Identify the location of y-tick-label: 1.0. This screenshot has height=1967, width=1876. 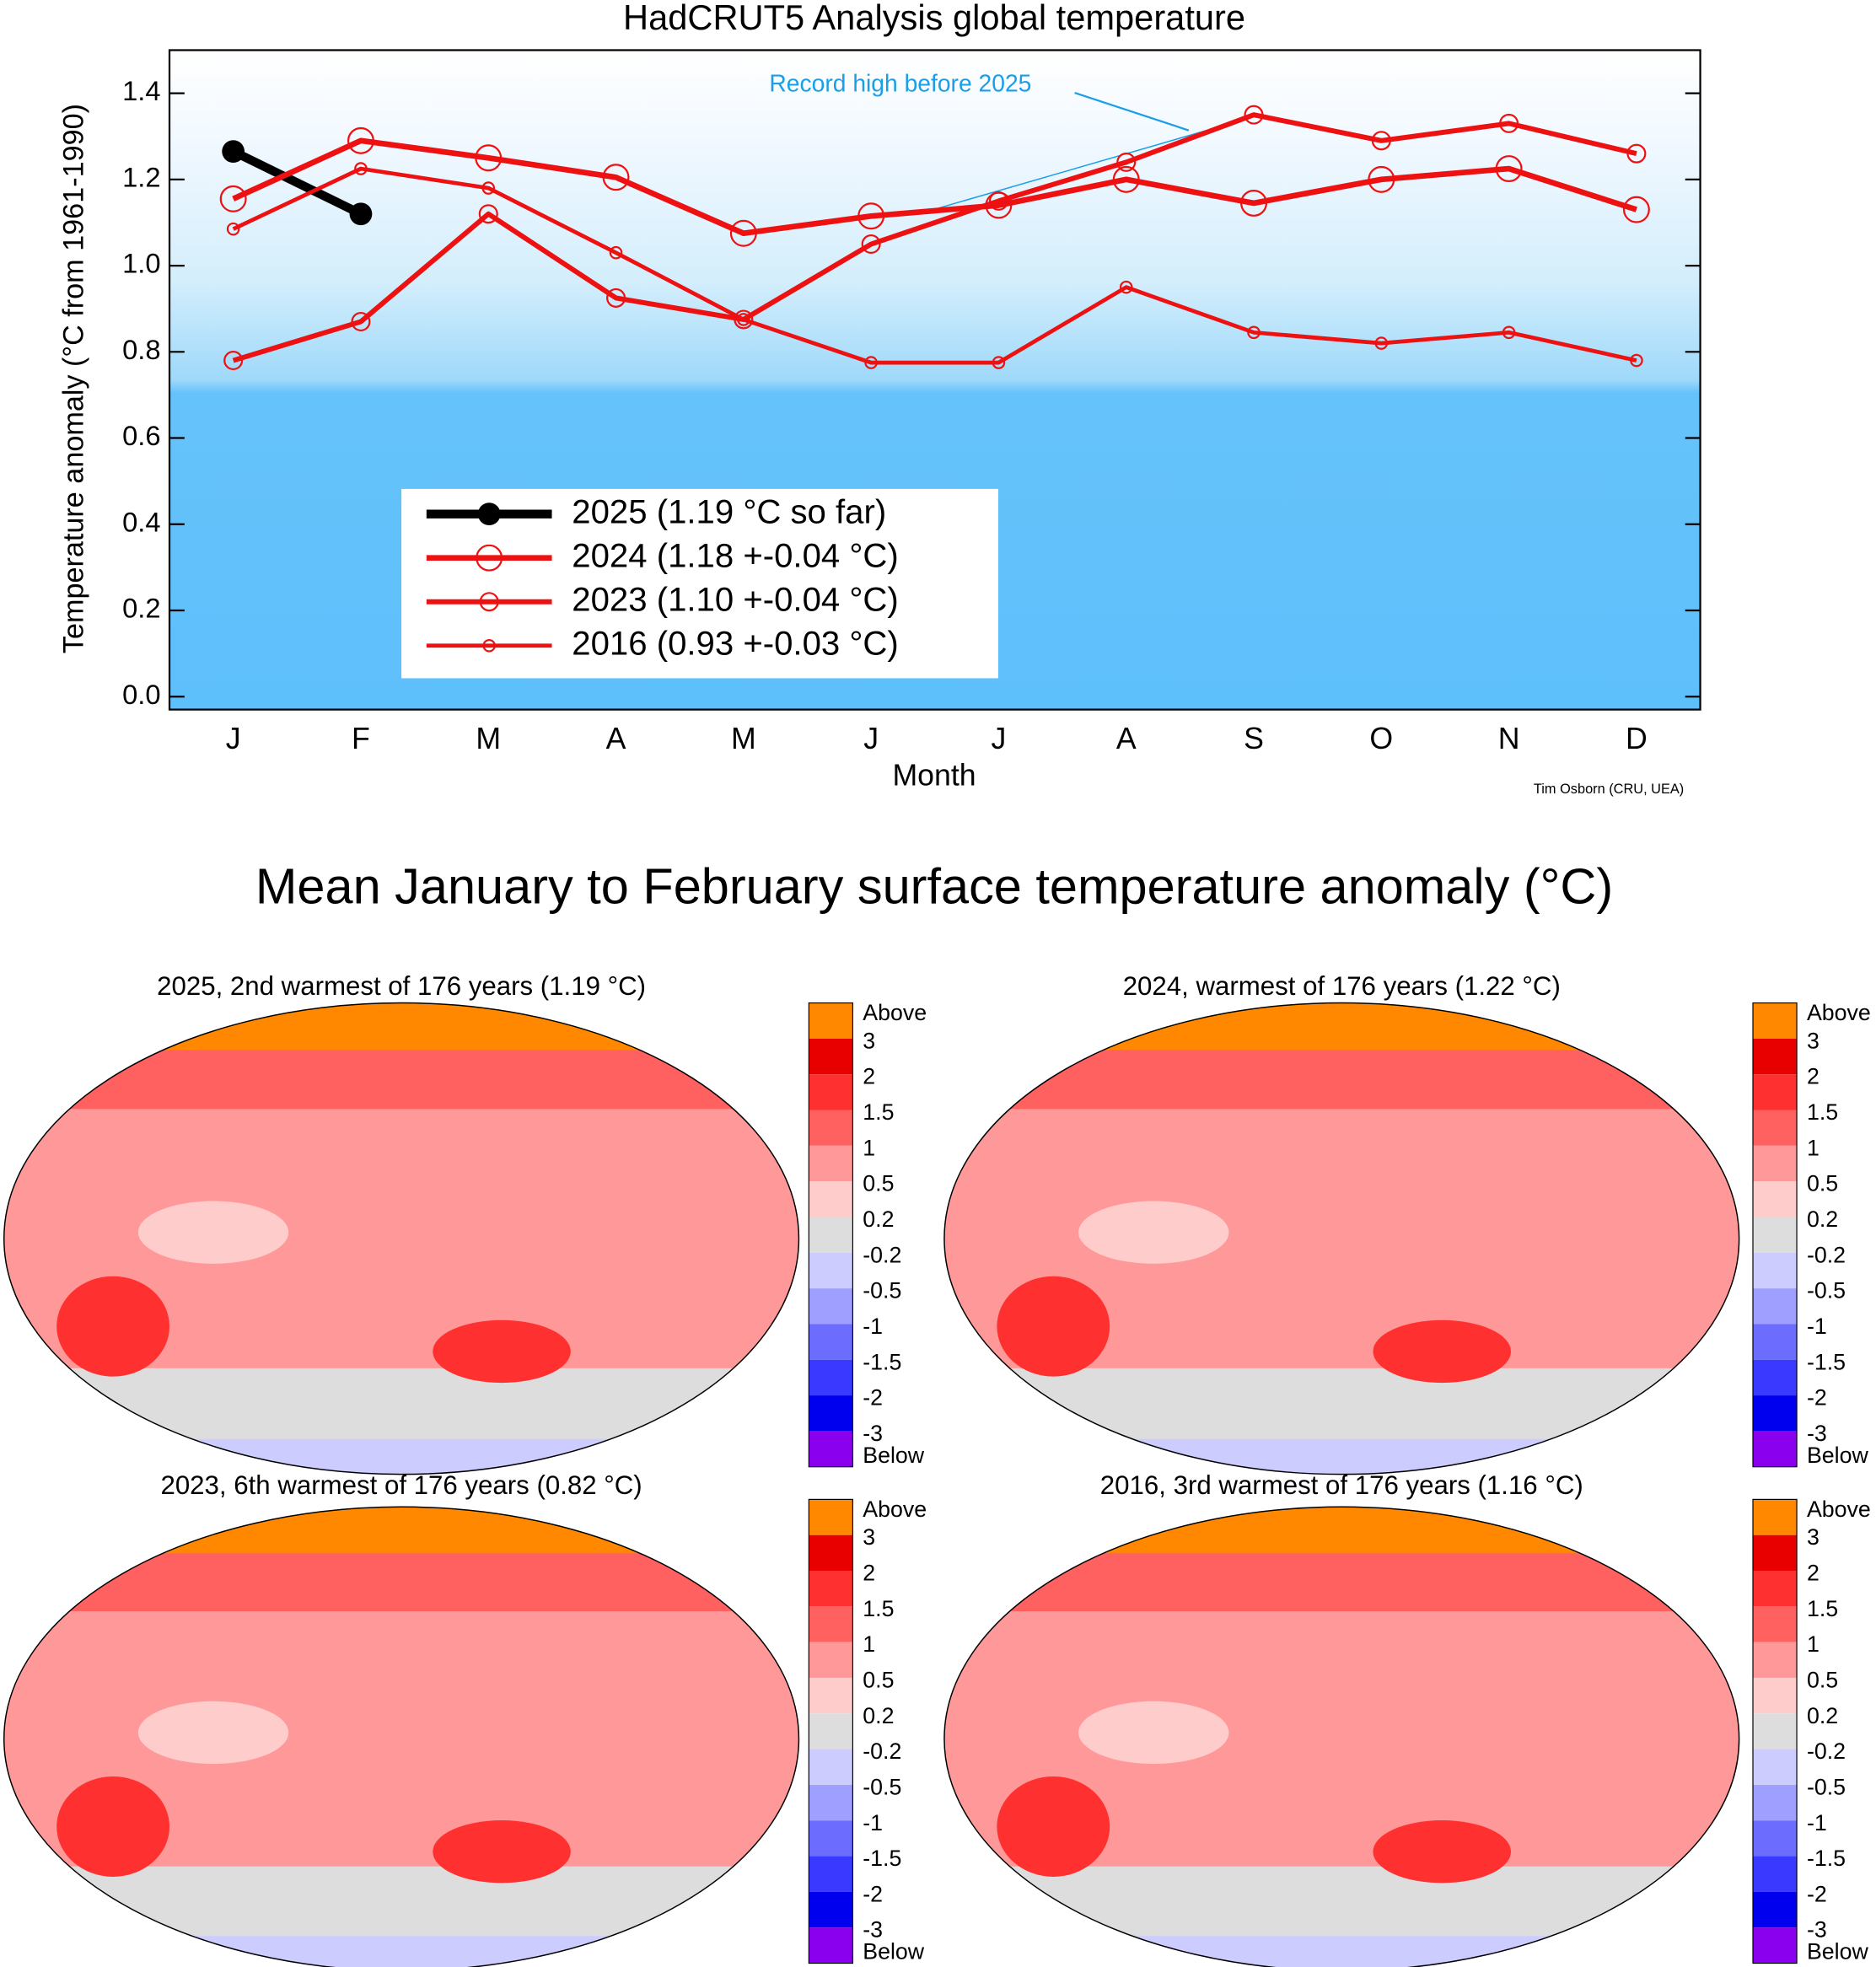
(141, 263).